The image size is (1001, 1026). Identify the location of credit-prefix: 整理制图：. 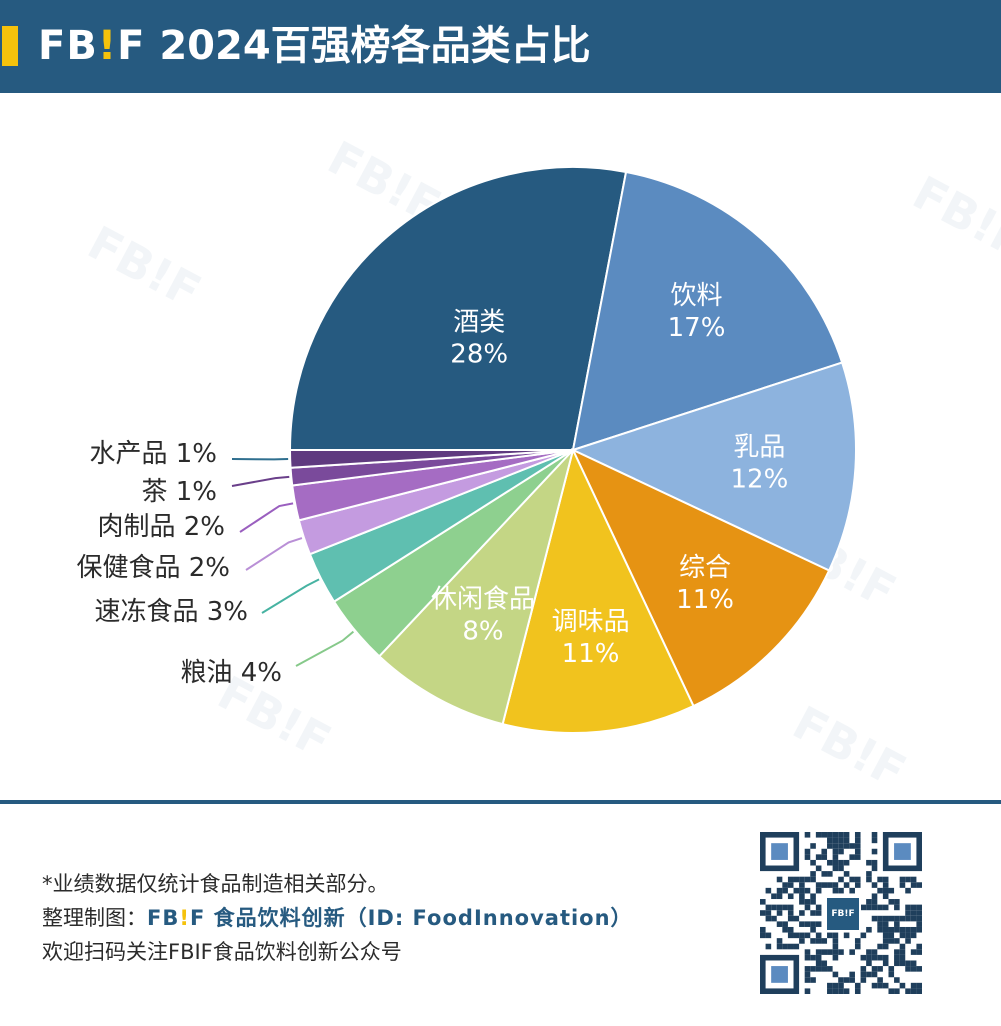
(94, 918).